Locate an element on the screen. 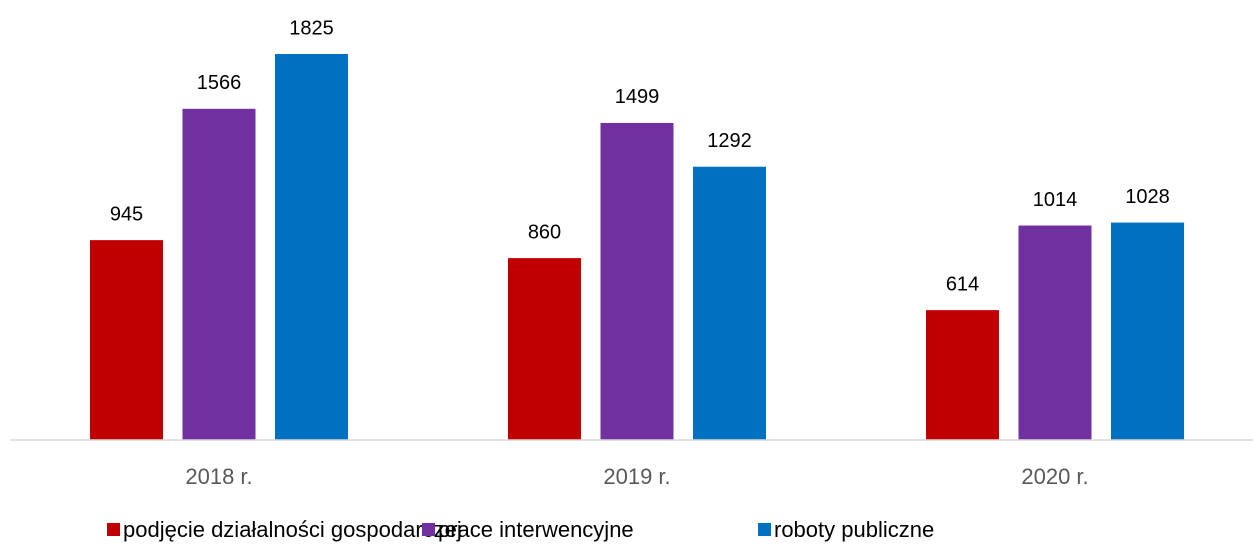  data-label: 1566 is located at coordinates (219, 83).